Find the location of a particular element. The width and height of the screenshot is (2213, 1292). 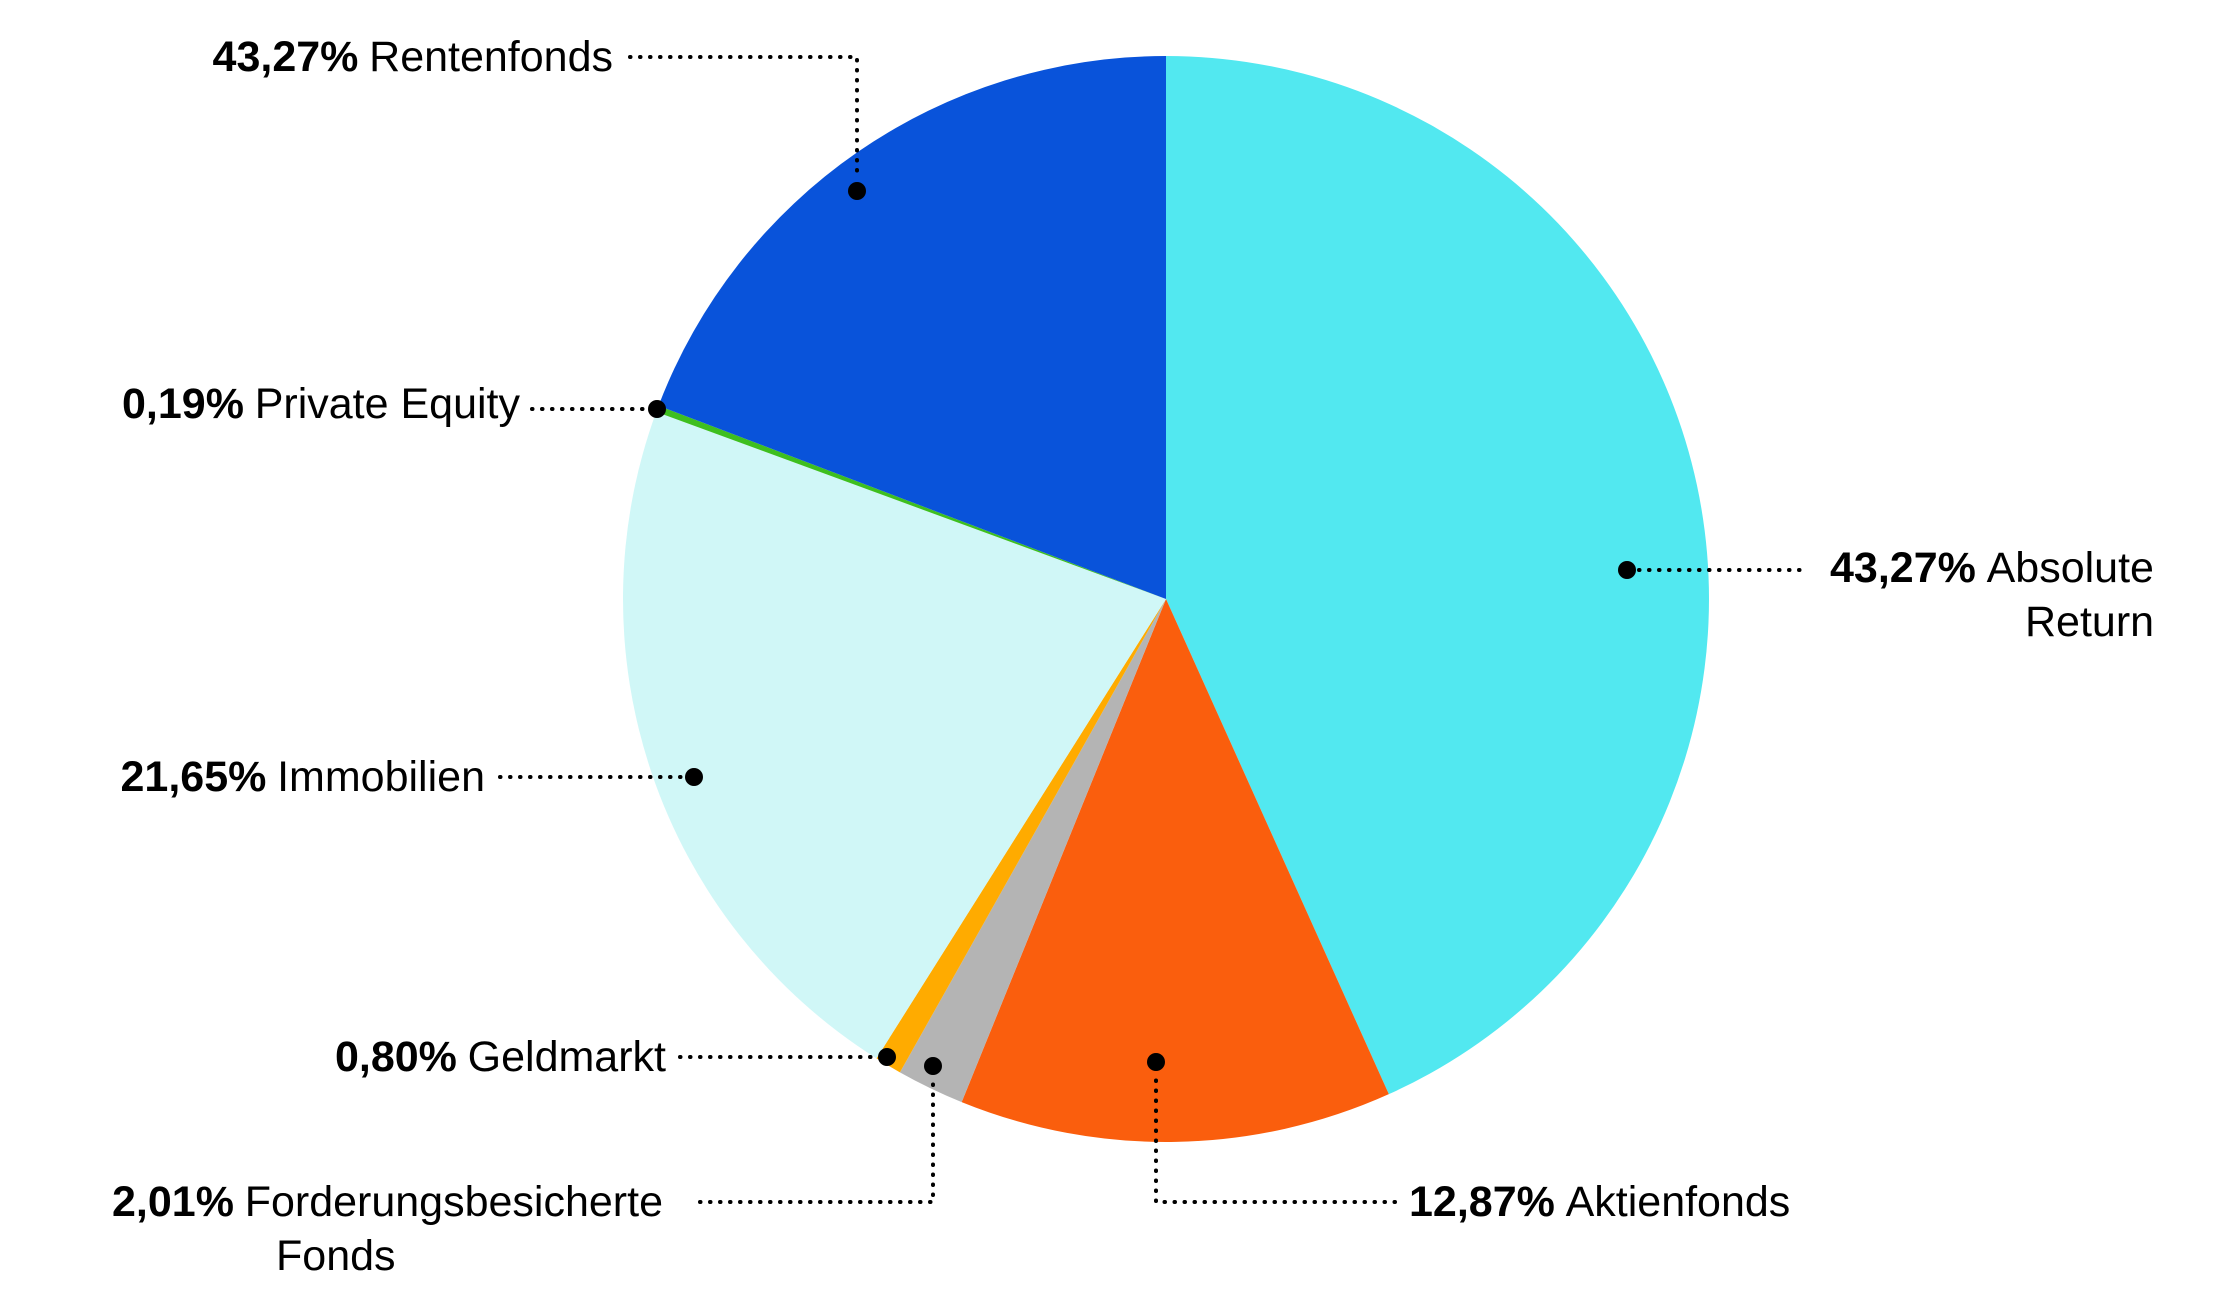

callout-geldmarkt: 0,80% Geldmarkt is located at coordinates (500, 1057).